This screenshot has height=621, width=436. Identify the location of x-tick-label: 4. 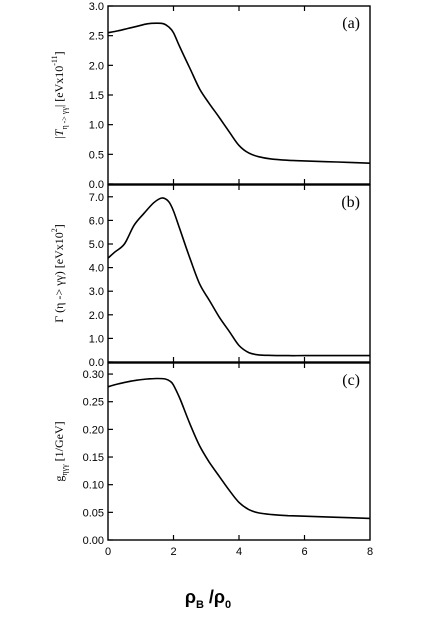
(239, 552).